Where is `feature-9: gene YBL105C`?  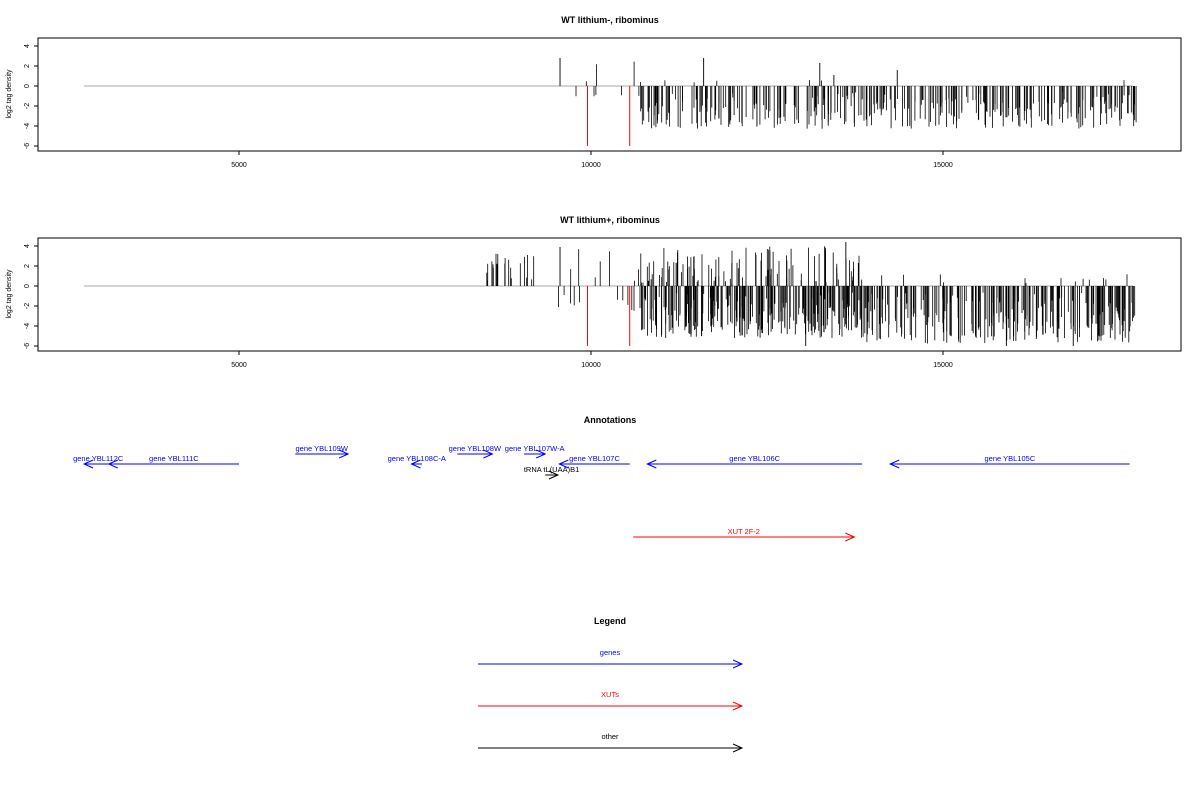
feature-9: gene YBL105C is located at coordinates (1009, 461).